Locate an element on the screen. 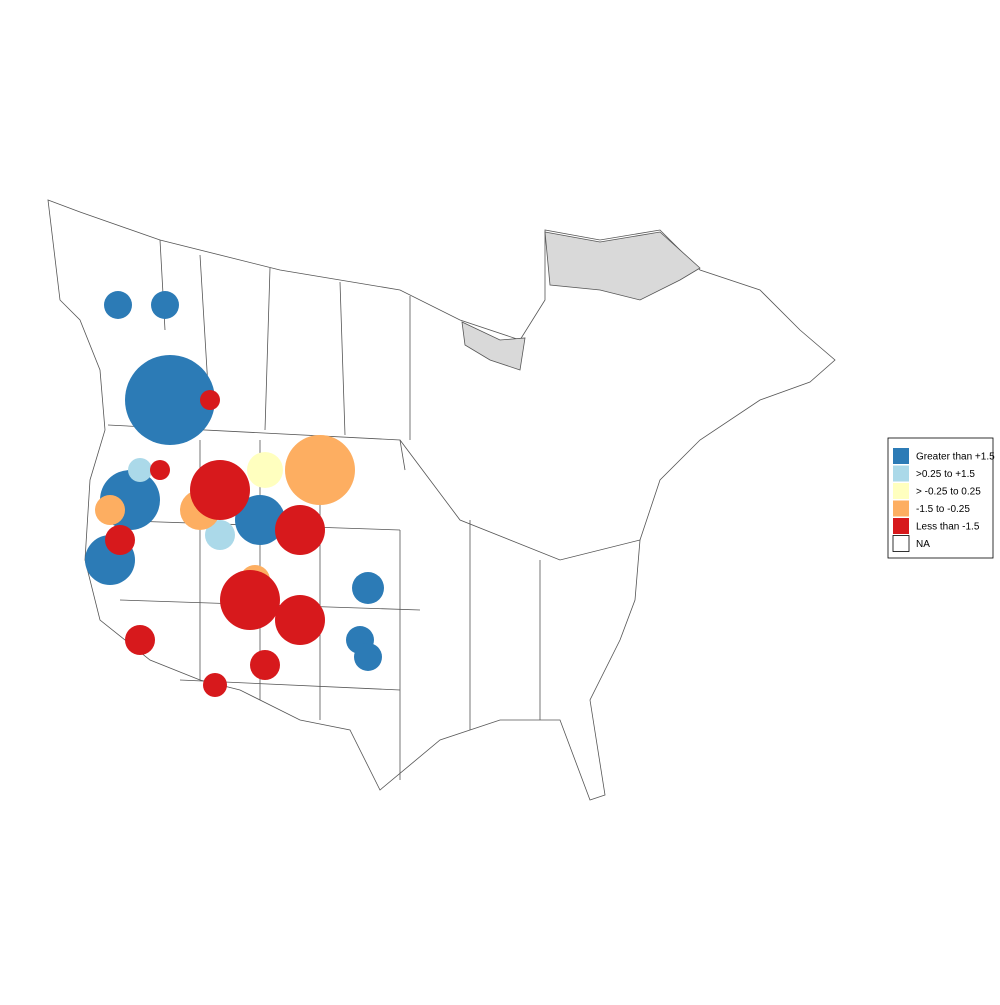 Image resolution: width=1000 pixels, height=1005 pixels. border is located at coordinates (285, 339).